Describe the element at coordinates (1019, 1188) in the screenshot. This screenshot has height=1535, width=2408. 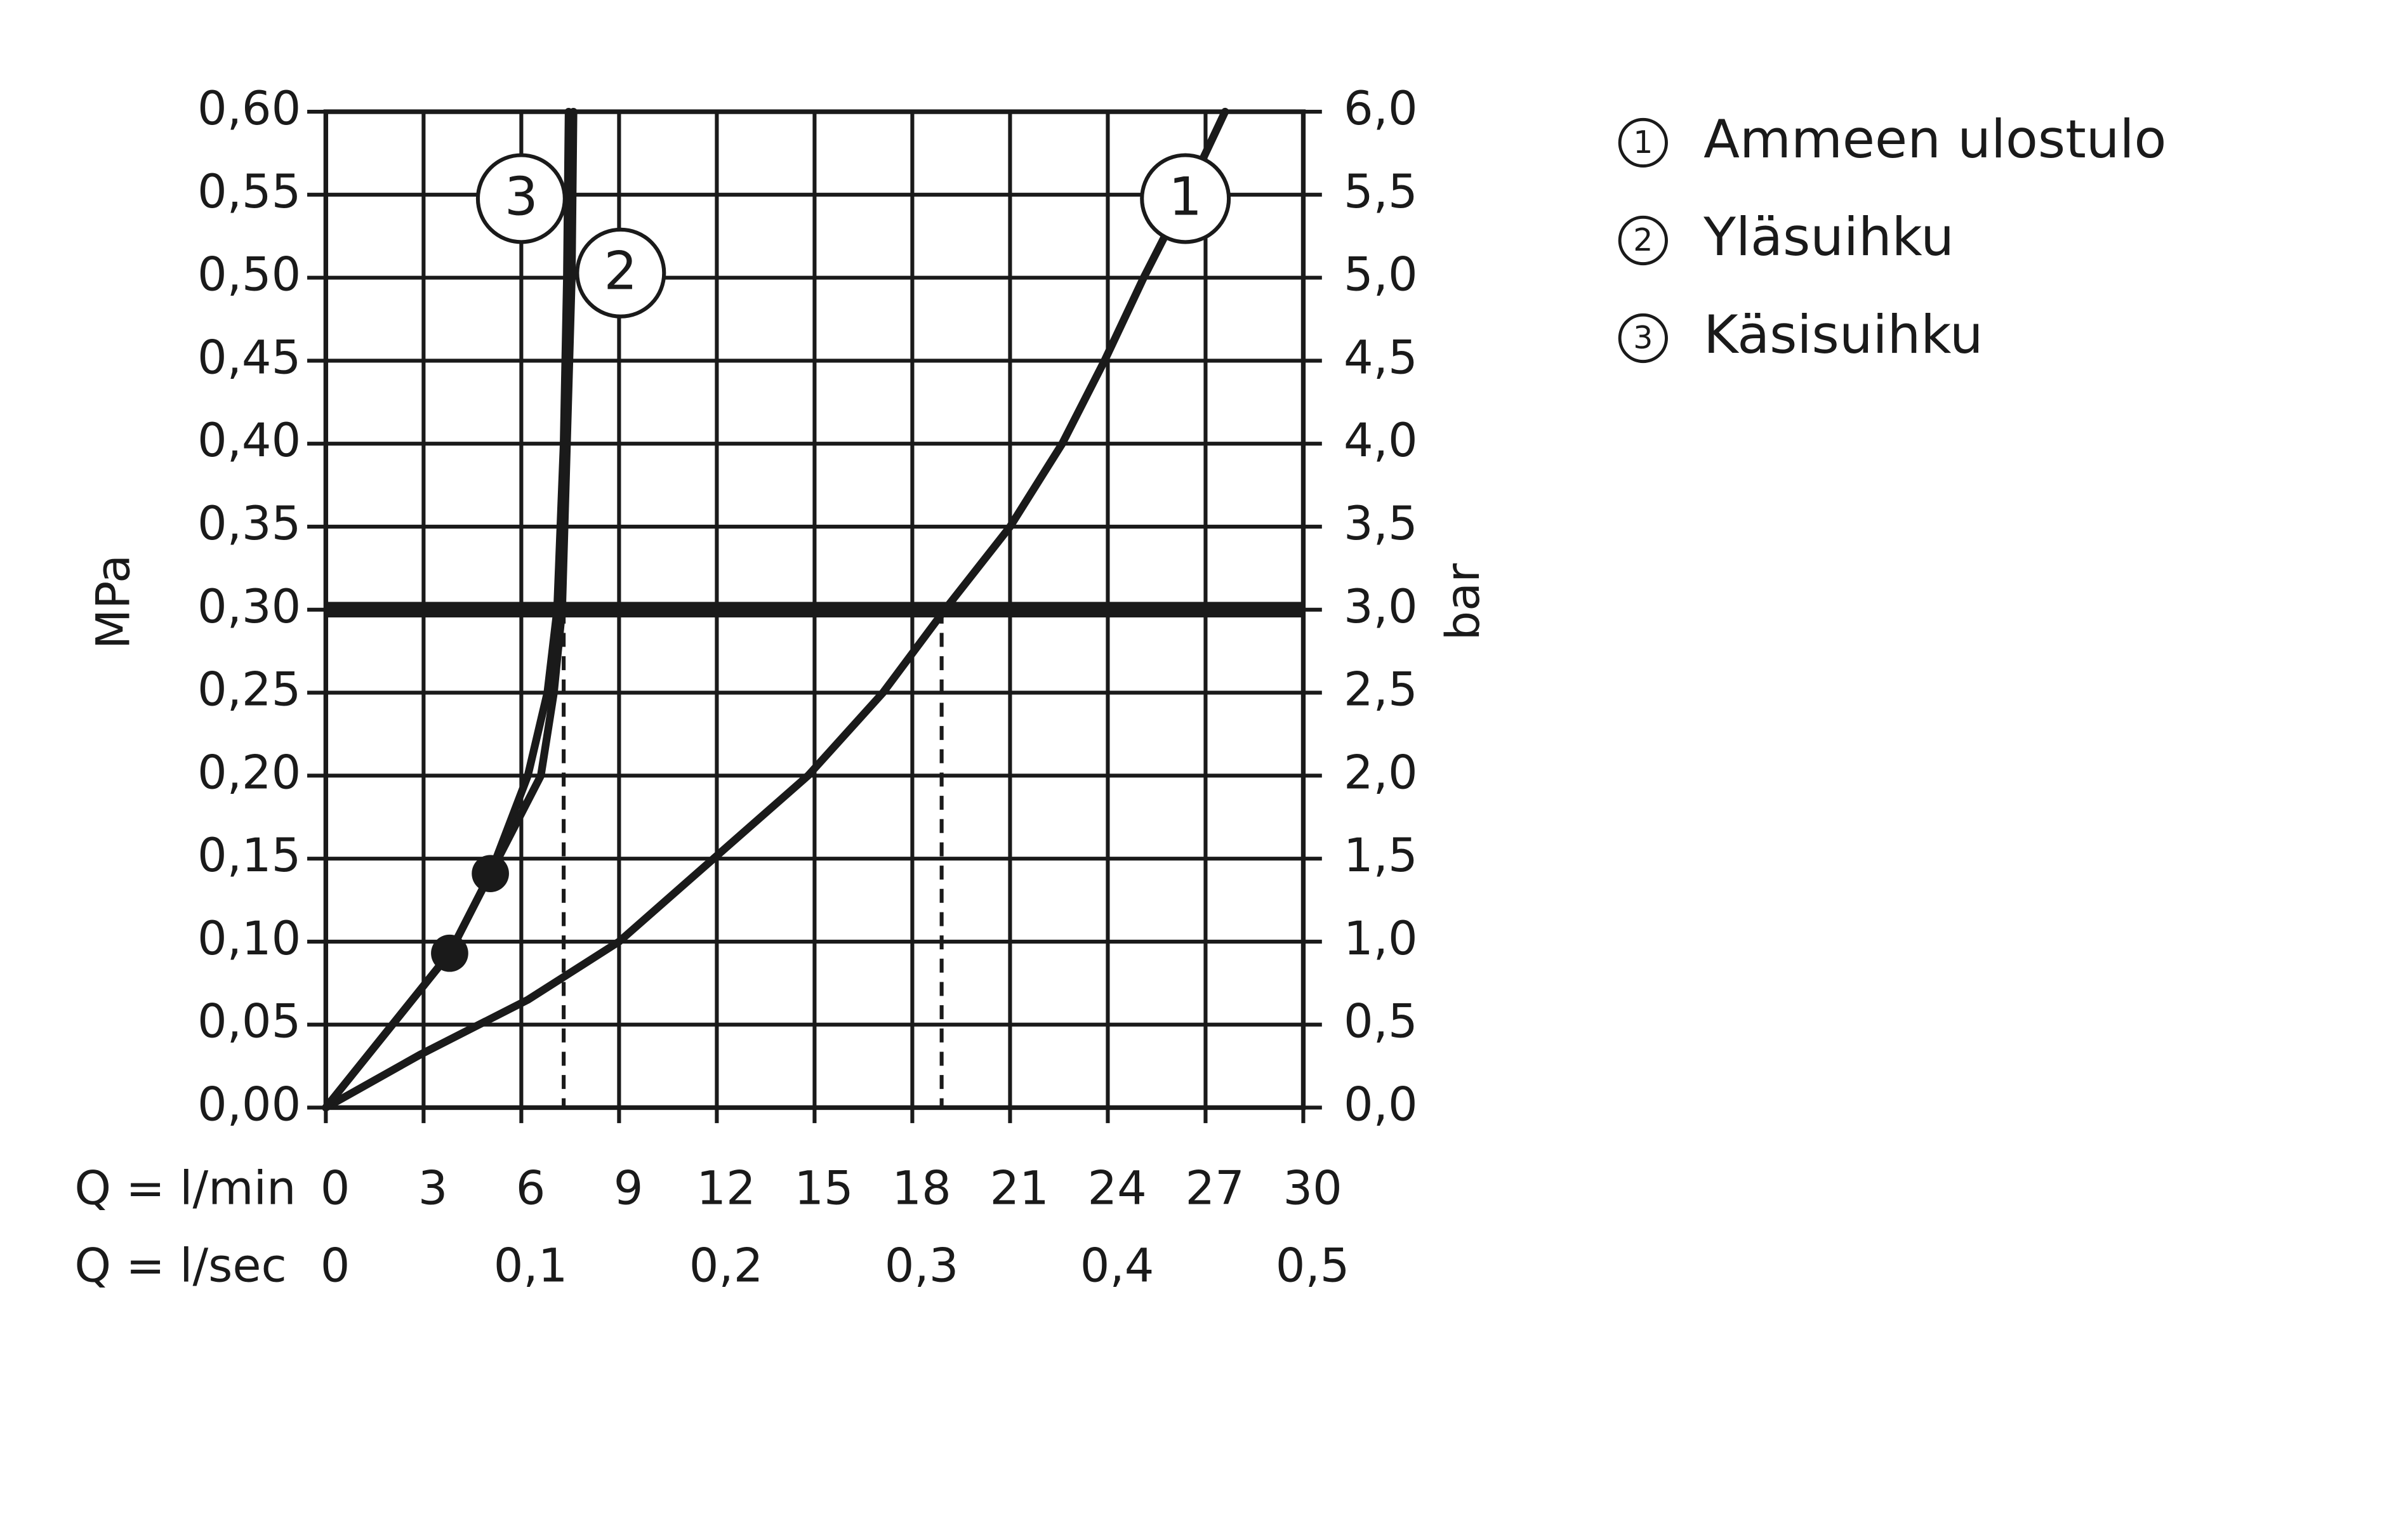
I see `x-tick-label: 21` at that location.